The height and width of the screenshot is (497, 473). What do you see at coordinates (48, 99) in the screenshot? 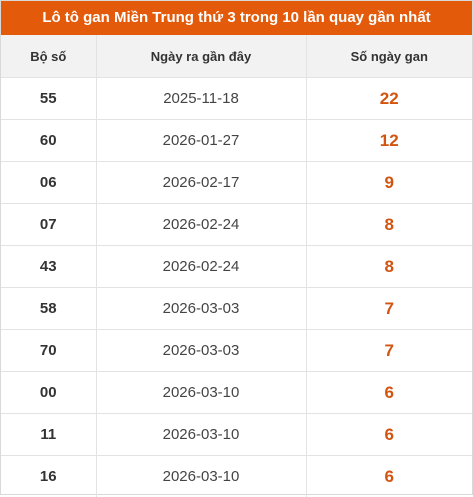
I see `row-number: 55` at bounding box center [48, 99].